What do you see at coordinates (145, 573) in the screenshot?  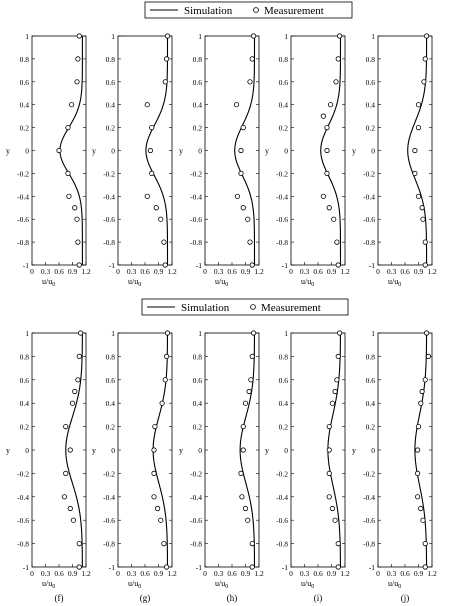 I see `x-tick-label: 0.6` at bounding box center [145, 573].